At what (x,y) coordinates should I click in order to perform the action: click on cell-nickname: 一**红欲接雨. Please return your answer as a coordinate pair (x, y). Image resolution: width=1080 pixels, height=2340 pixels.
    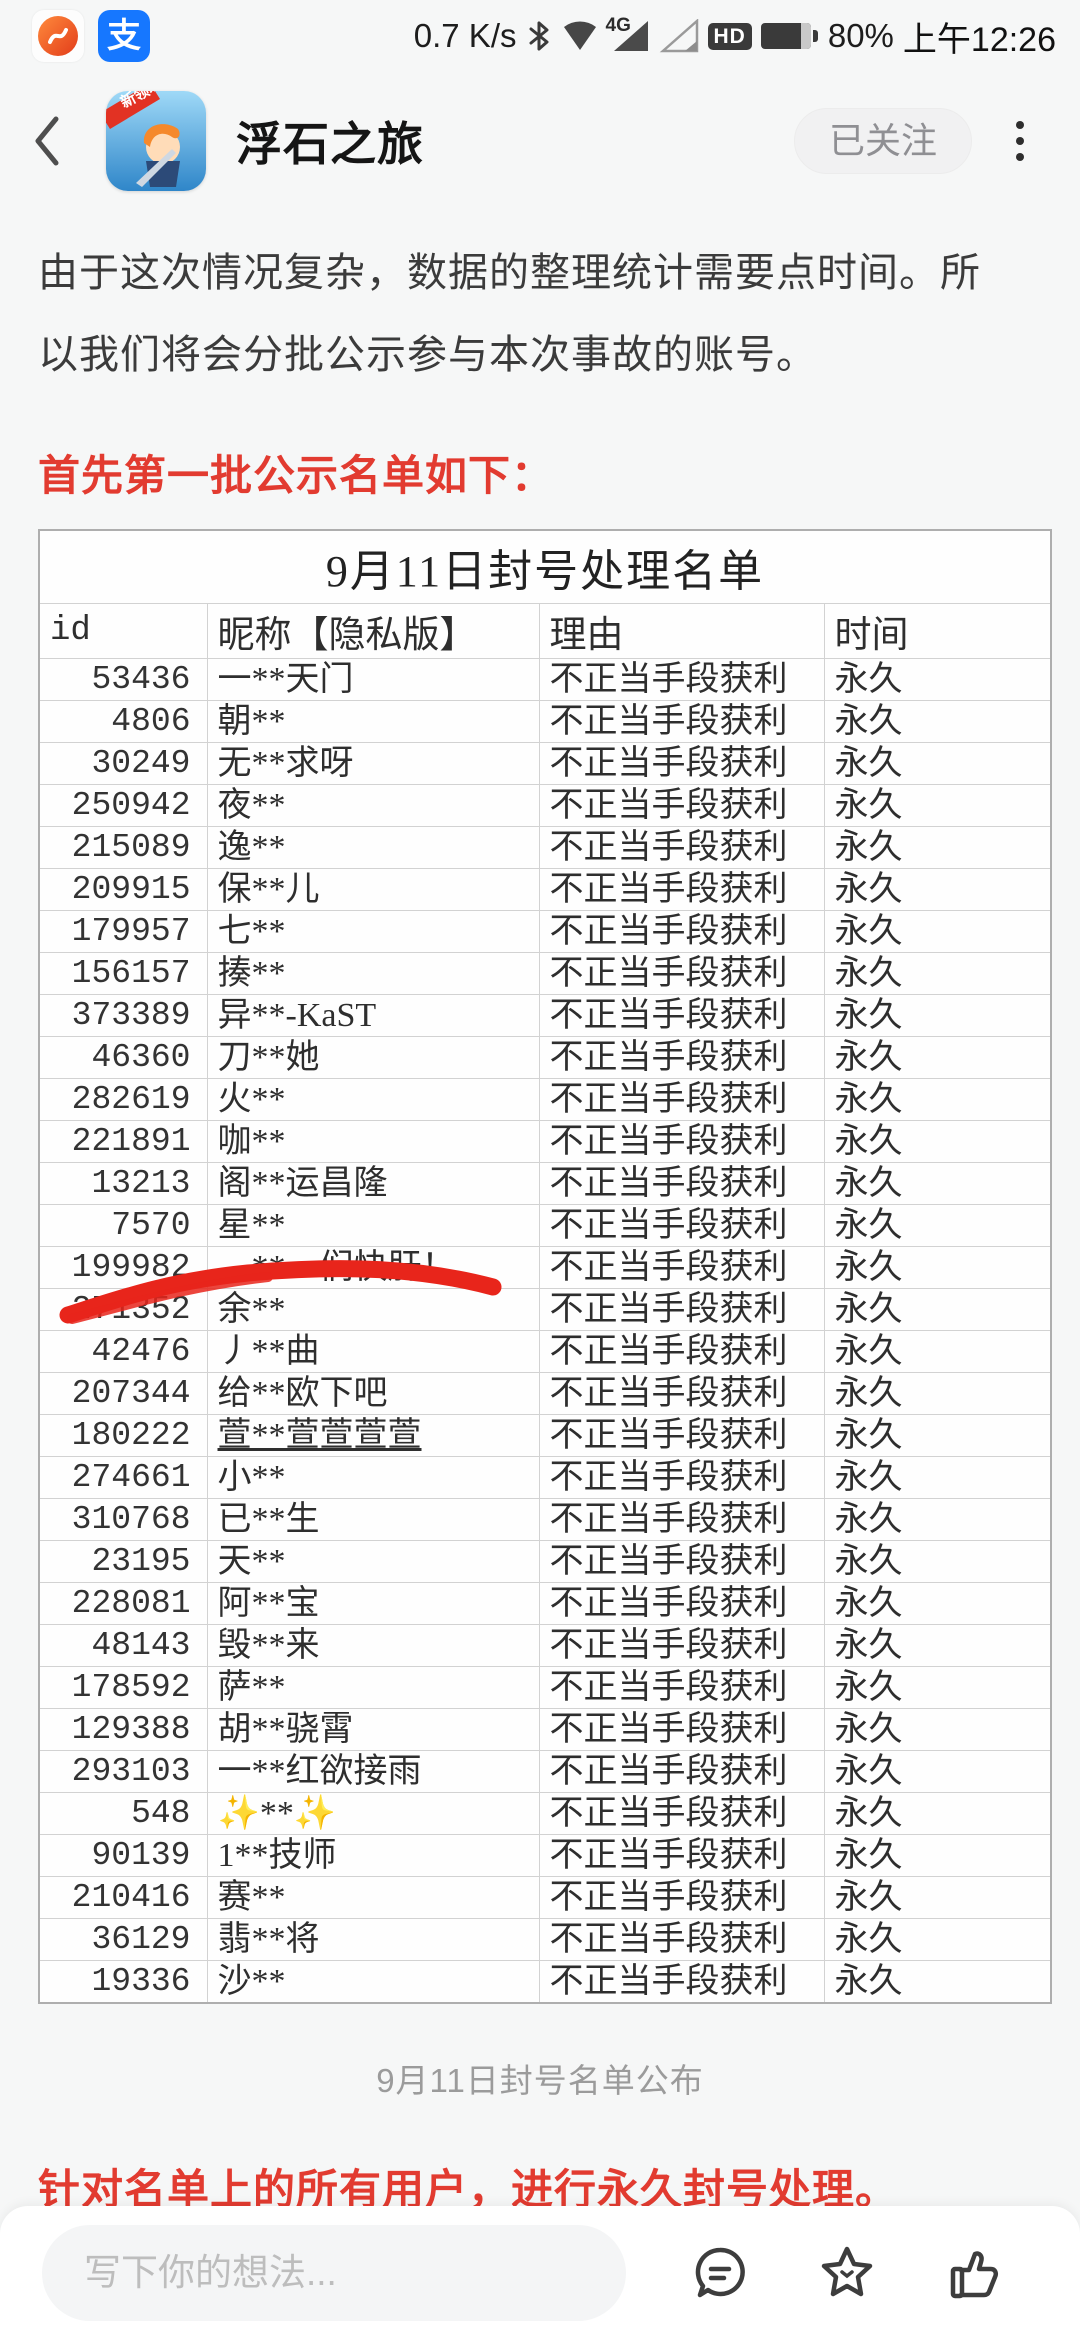
    Looking at the image, I should click on (373, 1771).